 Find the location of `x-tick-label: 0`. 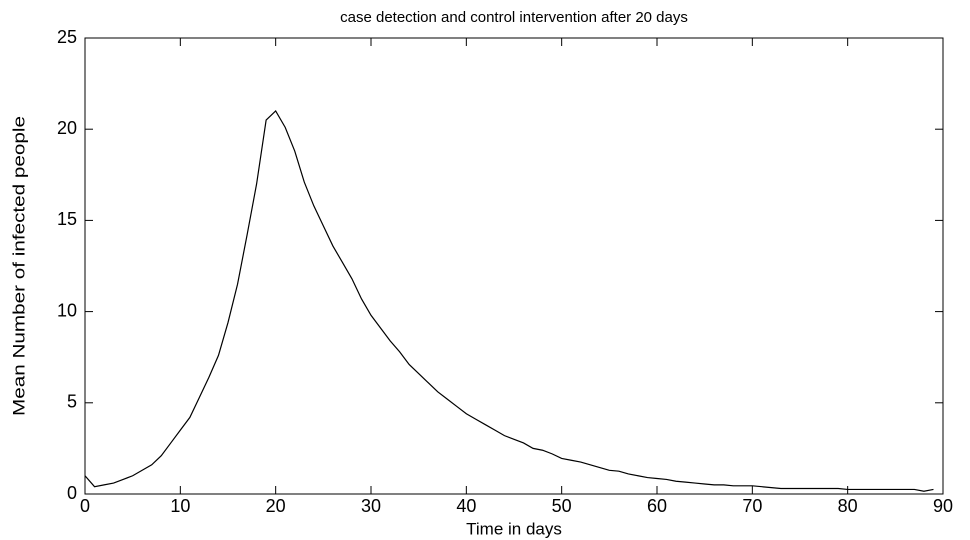

x-tick-label: 0 is located at coordinates (85, 506).